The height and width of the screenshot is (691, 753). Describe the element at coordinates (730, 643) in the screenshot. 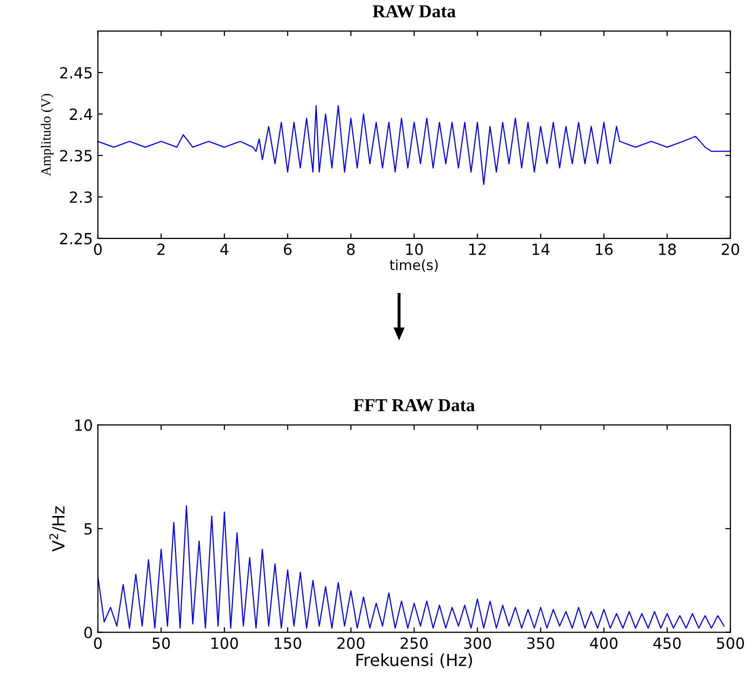

I see `x-tick-label: 500` at that location.